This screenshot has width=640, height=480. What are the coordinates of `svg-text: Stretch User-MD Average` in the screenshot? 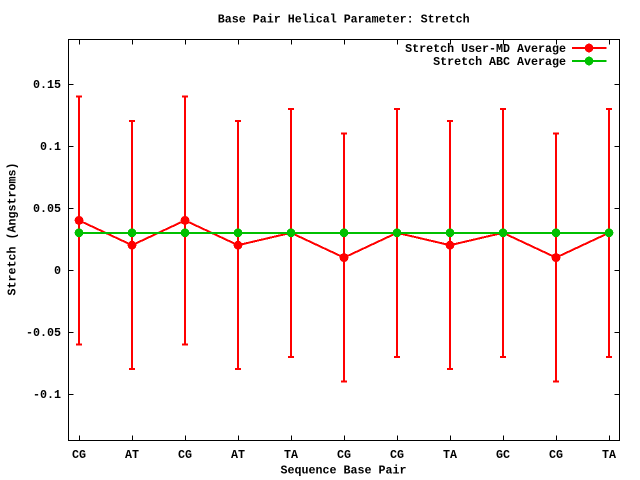 It's located at (485, 49).